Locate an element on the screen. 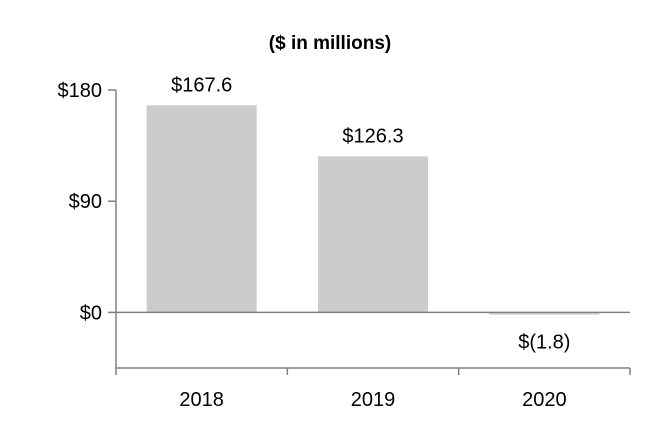 This screenshot has height=440, width=660. y-tick-label: $180 is located at coordinates (80, 91).